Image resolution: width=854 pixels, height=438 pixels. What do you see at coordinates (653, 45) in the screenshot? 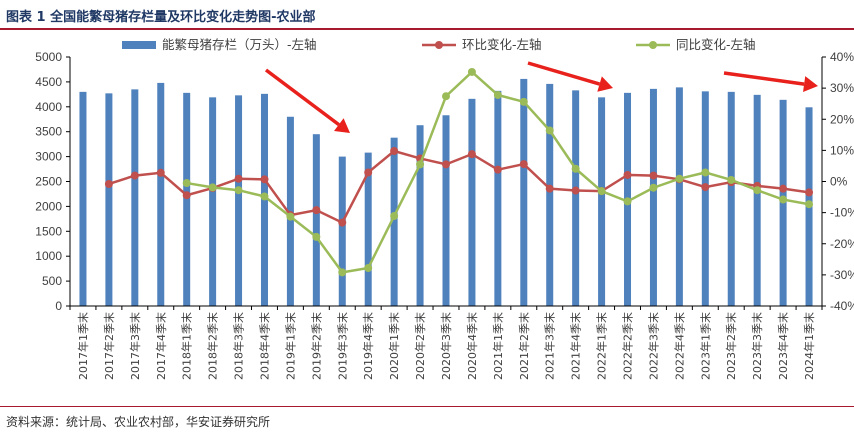
I see `legend-swatch-marker` at bounding box center [653, 45].